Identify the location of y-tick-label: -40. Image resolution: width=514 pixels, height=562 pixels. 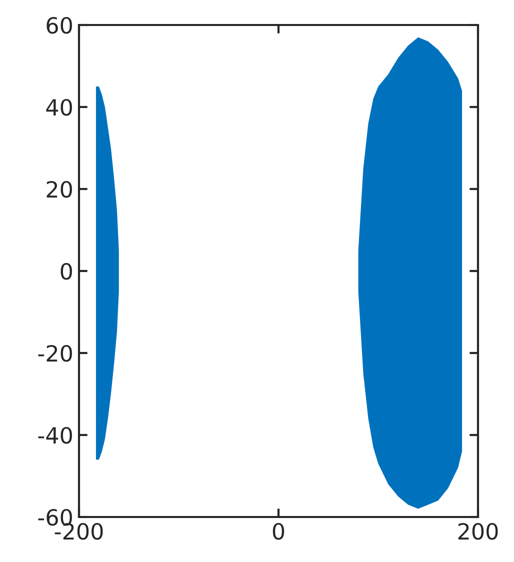
(55, 435).